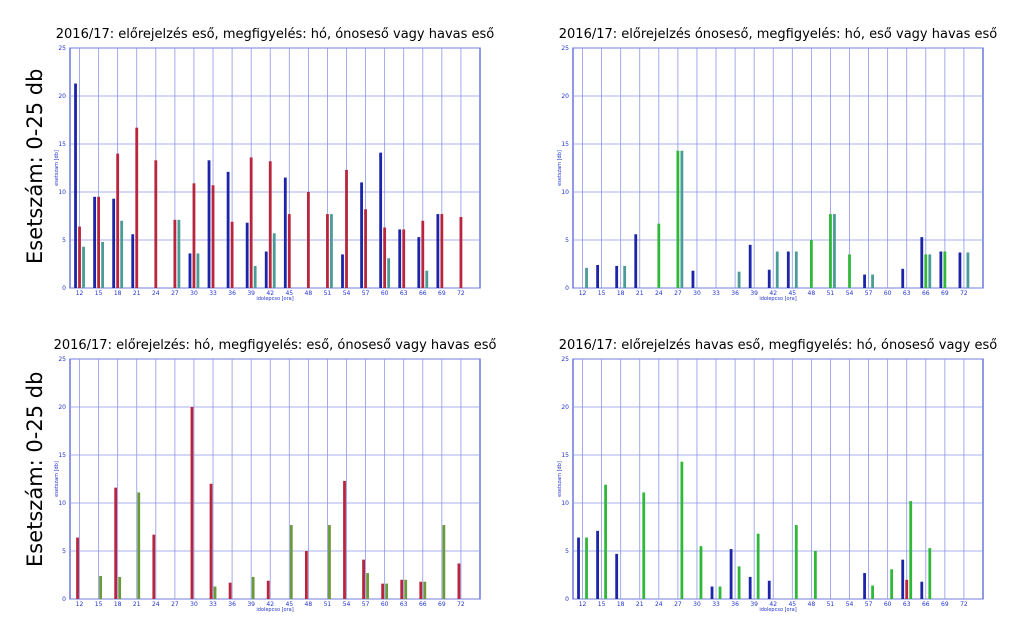 This screenshot has height=624, width=1024. What do you see at coordinates (156, 604) in the screenshot?
I see `x-tick-label: 24` at bounding box center [156, 604].